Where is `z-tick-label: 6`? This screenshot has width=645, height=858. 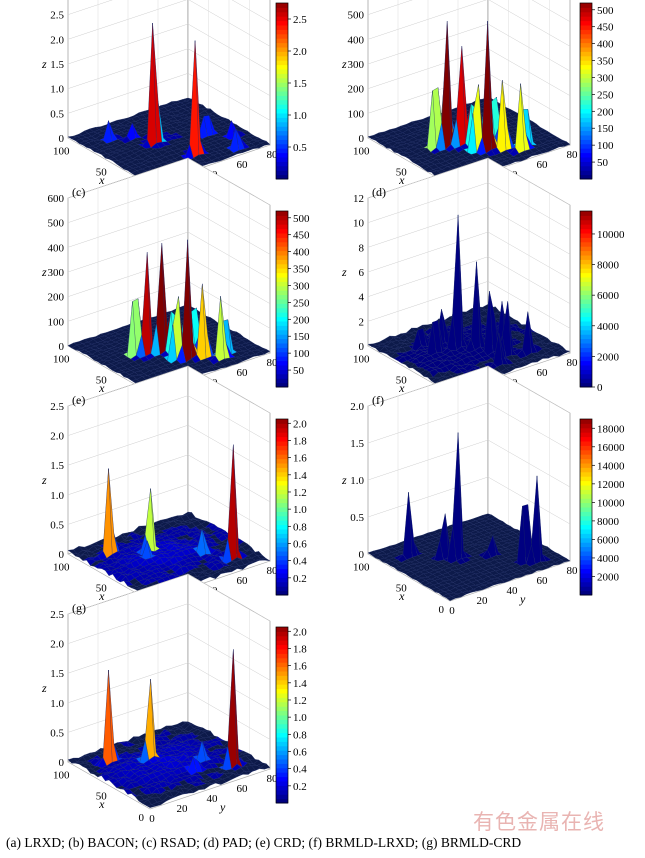
z-tick-label: 6 is located at coordinates (362, 273).